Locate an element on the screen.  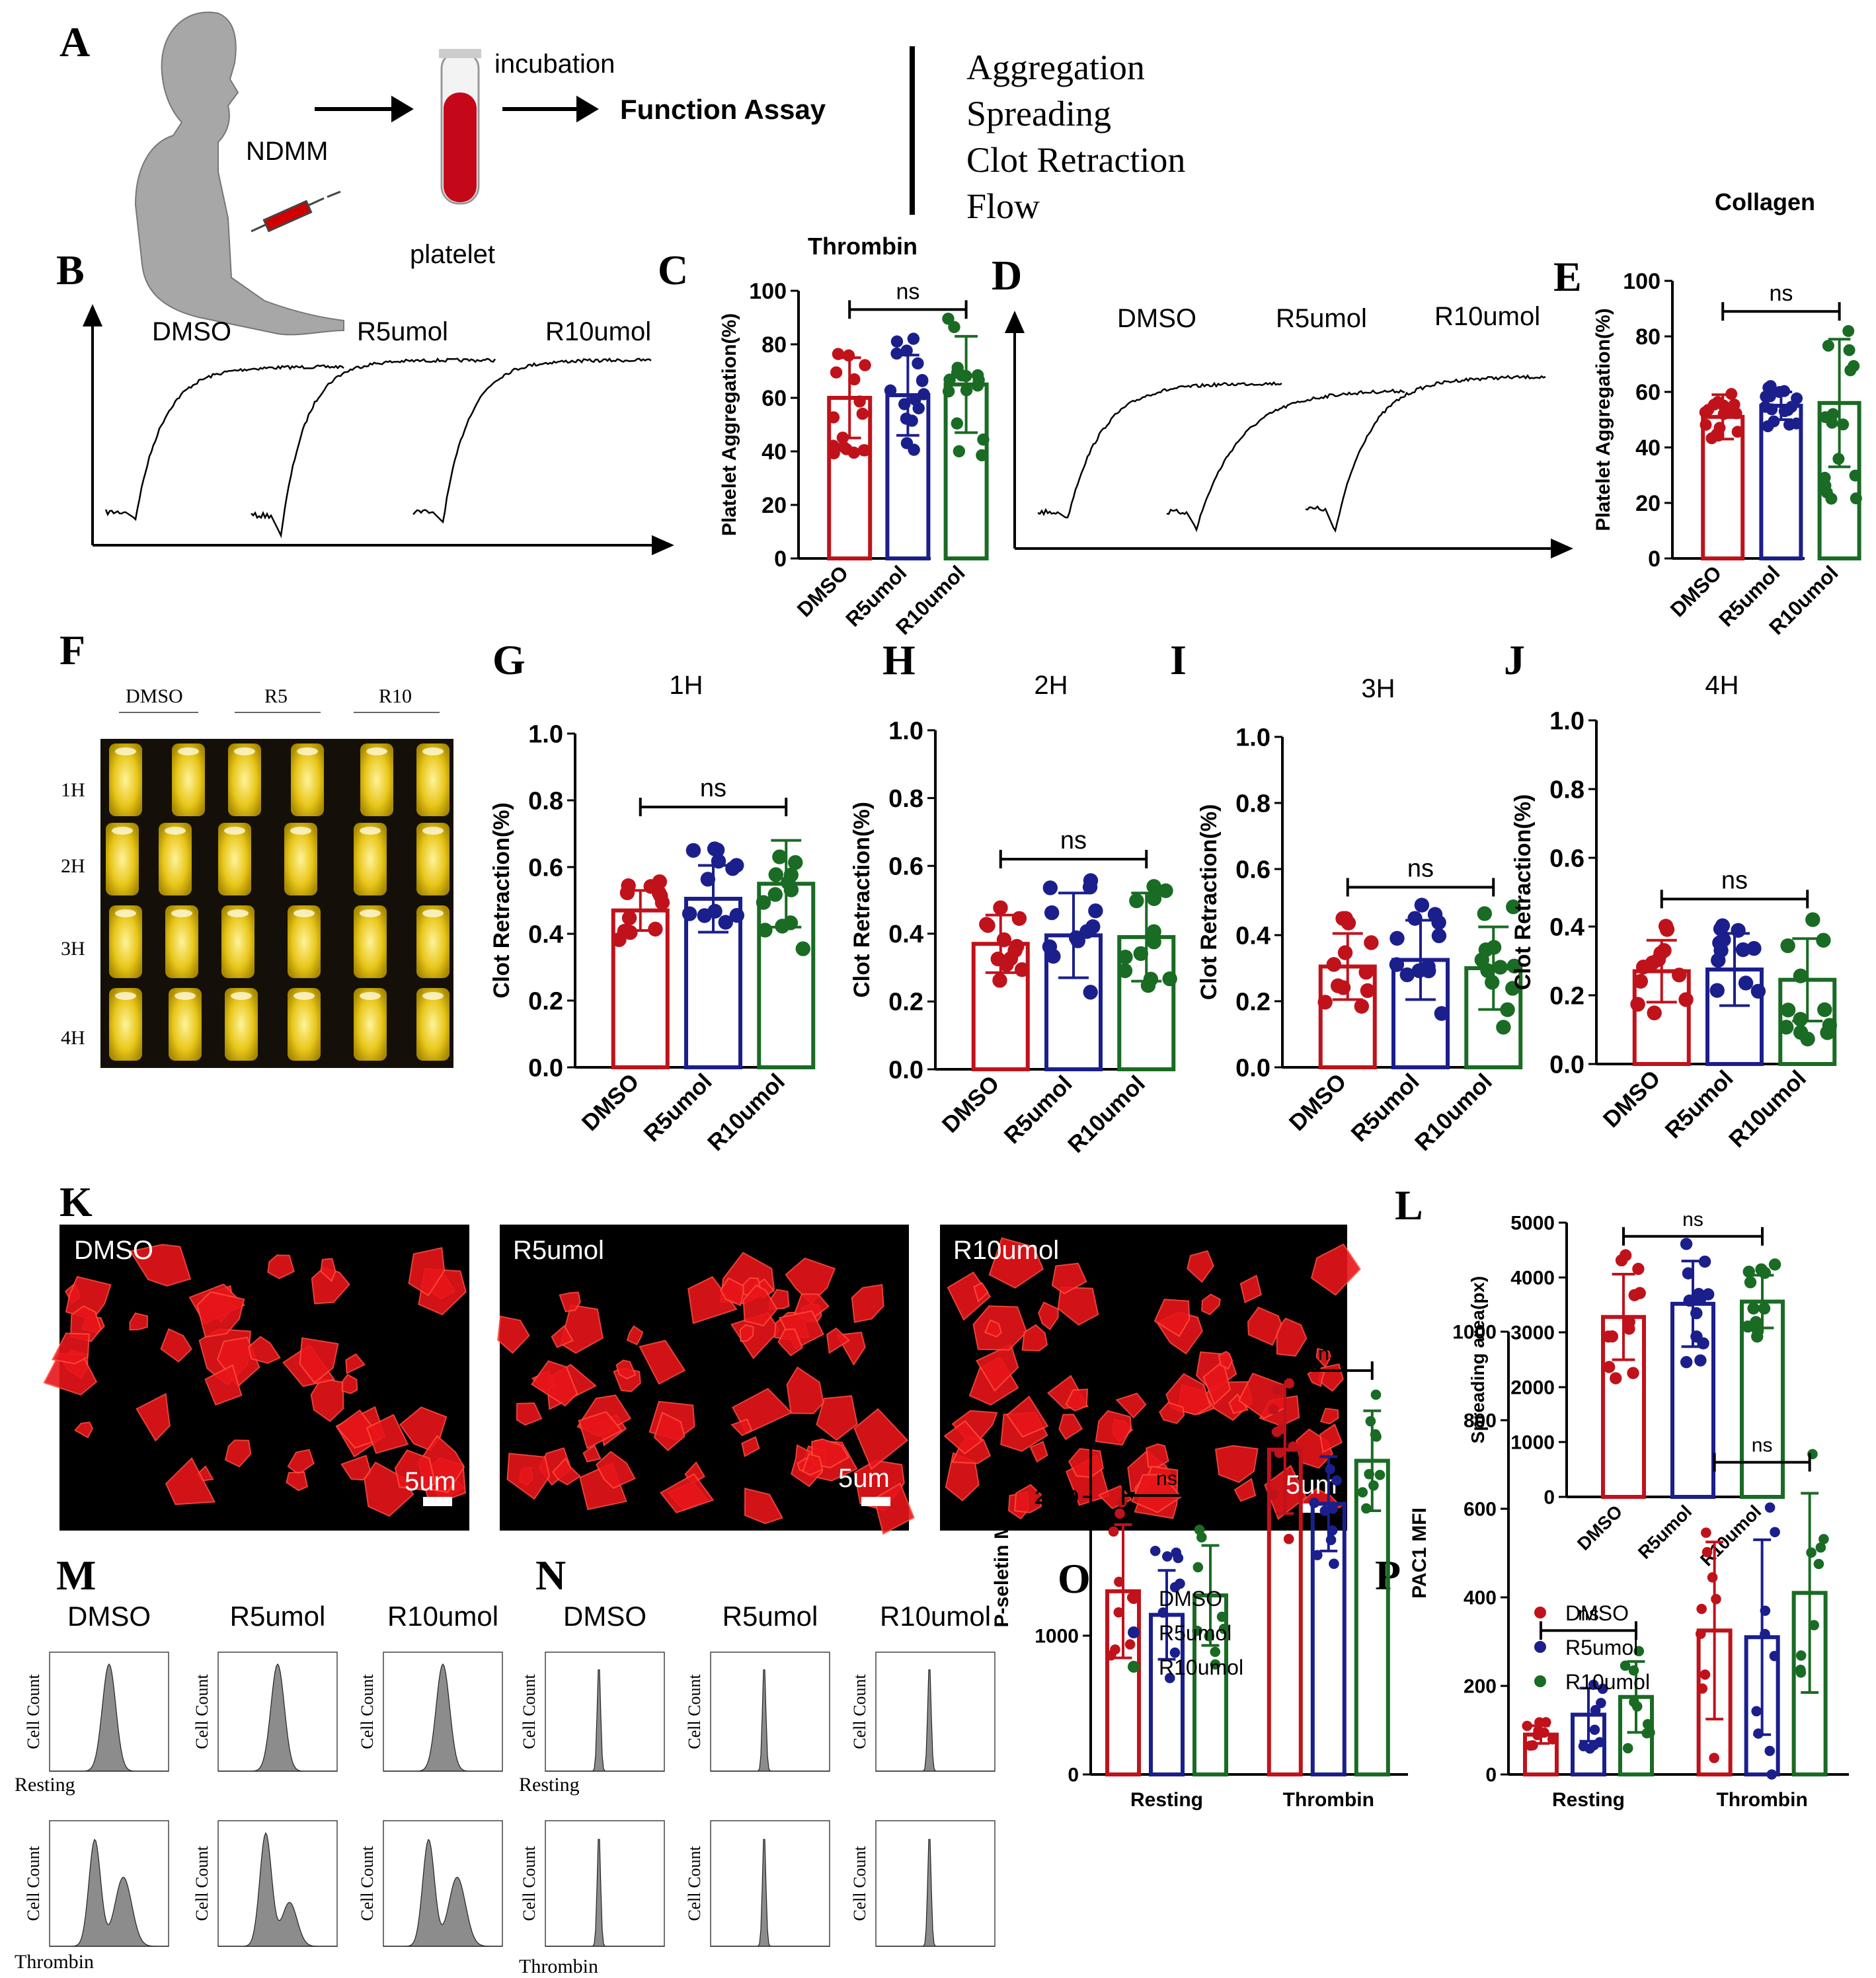
tube-col-label-1: R5 is located at coordinates (276, 696).